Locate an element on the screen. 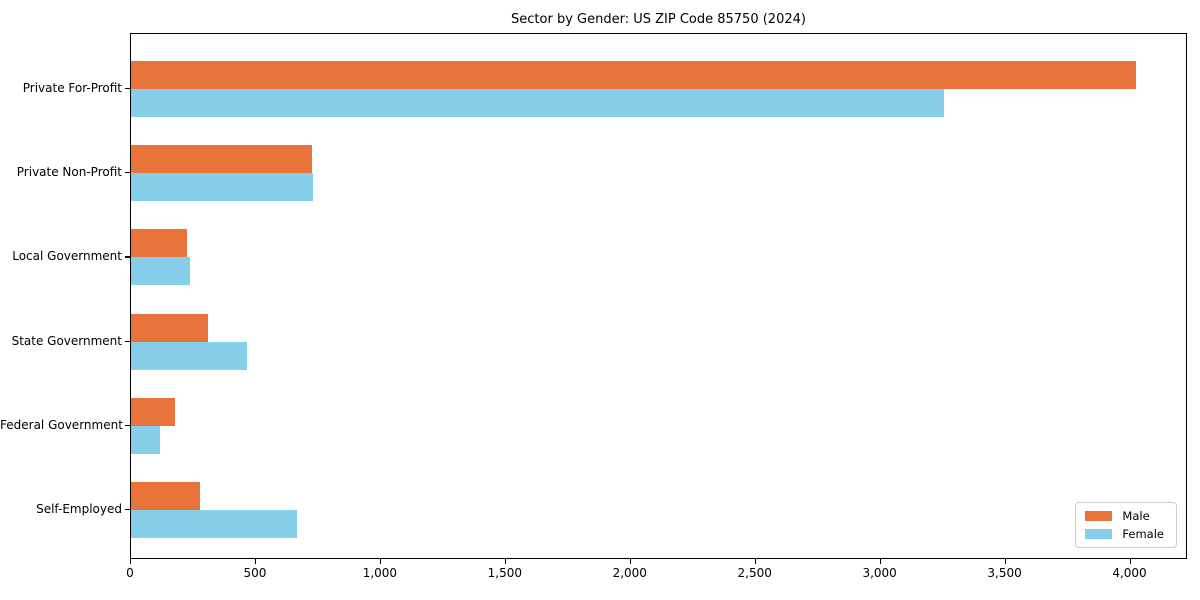 The image size is (1200, 600). bar-female-state-government is located at coordinates (189, 355).